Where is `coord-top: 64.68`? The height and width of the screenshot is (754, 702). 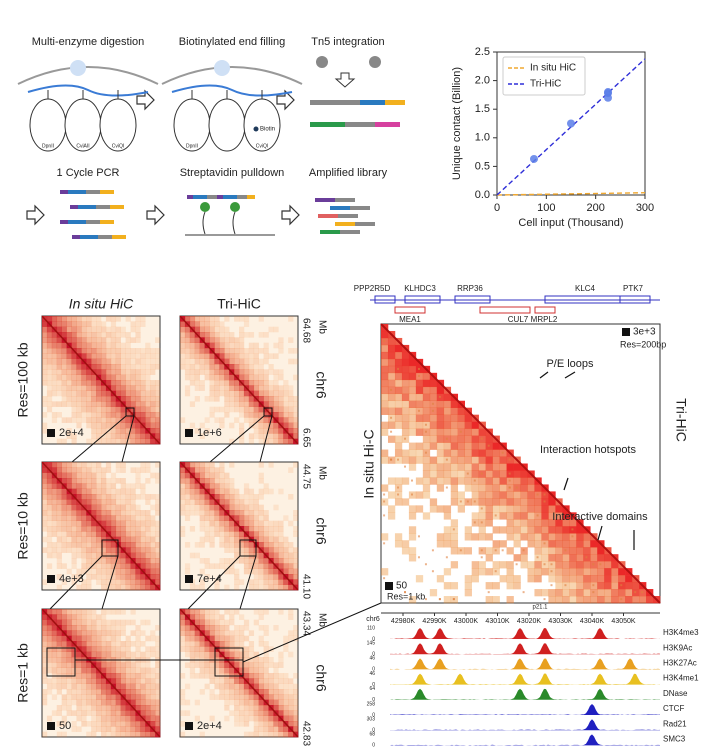 coord-top: 64.68 is located at coordinates (305, 330).